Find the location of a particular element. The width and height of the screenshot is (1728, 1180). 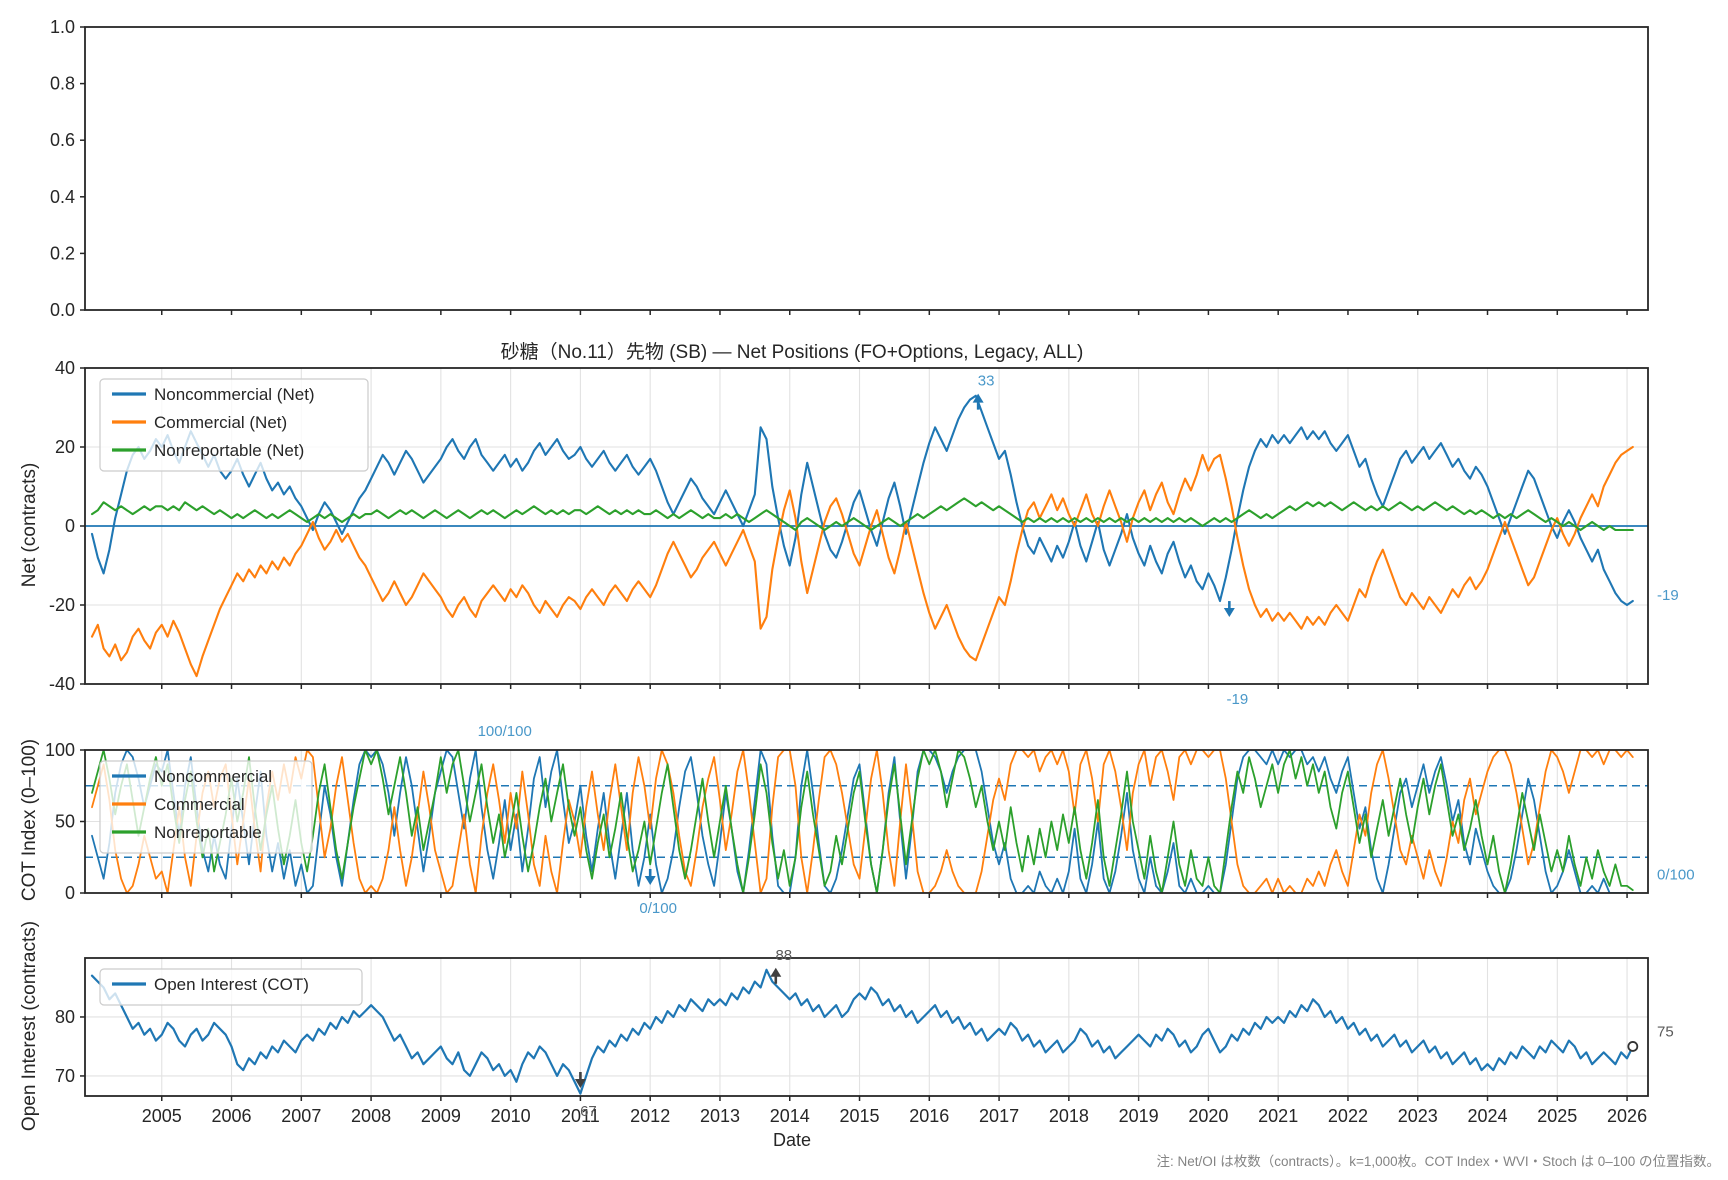

y-tick-label: 1.0 is located at coordinates (62, 27).